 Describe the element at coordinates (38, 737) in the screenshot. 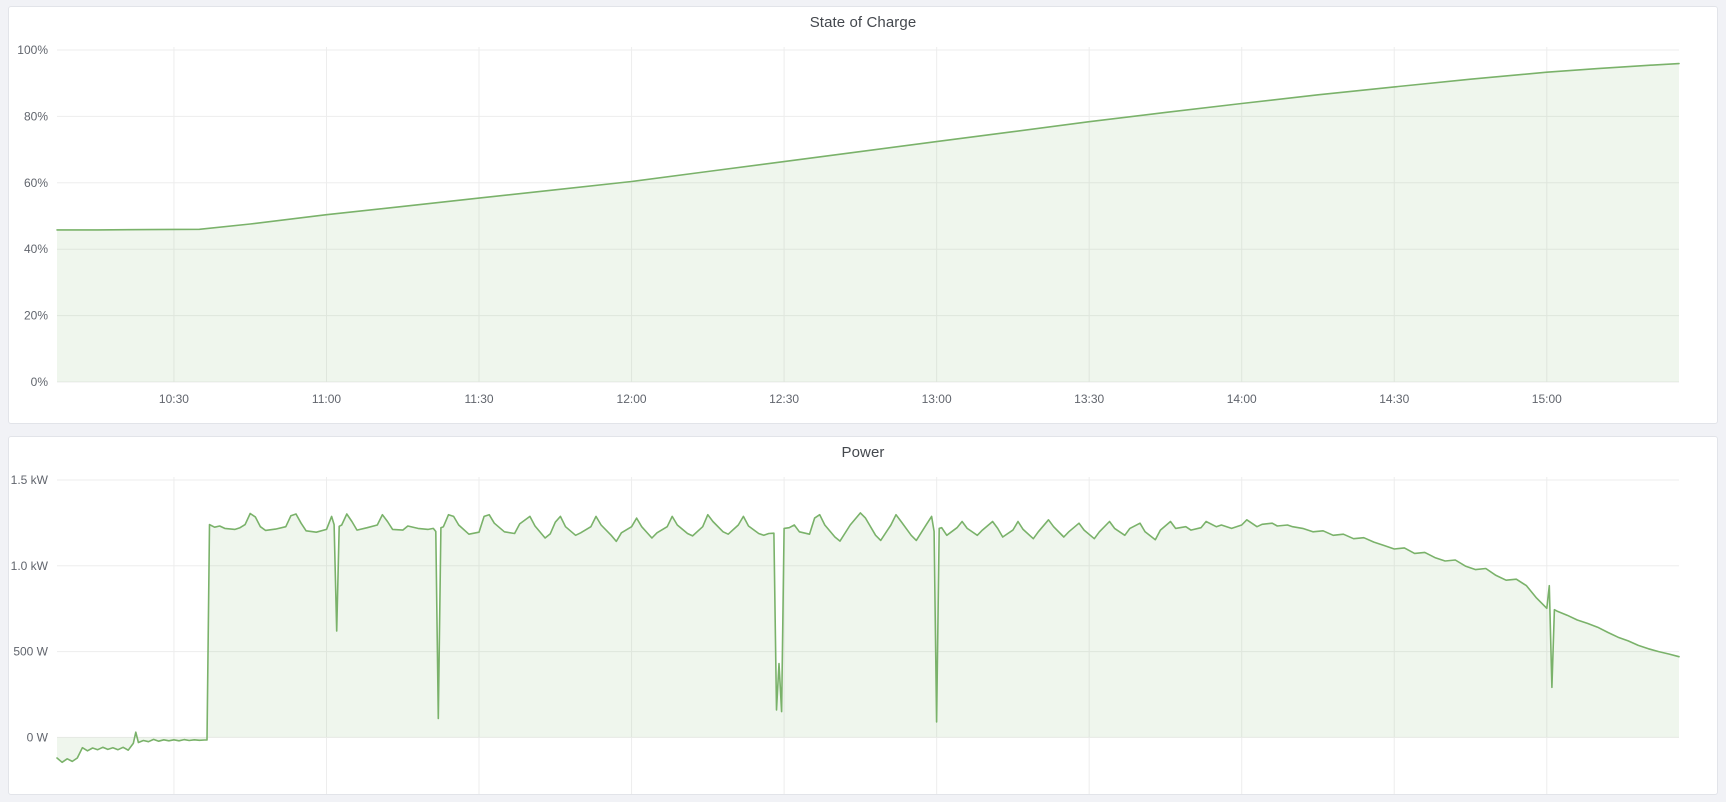

I see `svg-text: 0 W` at that location.